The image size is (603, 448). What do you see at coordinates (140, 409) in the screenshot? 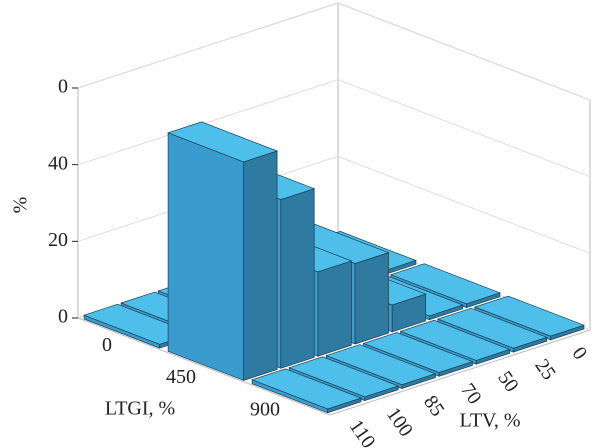
I see `y-axis-label: LTGI, %` at bounding box center [140, 409].